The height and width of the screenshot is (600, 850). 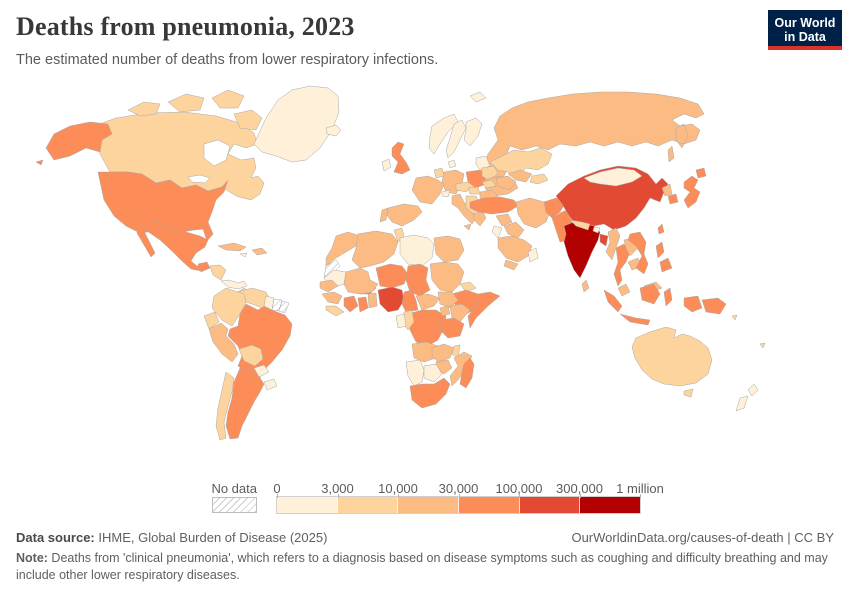 I want to click on country-paraguay, so click(x=261, y=371).